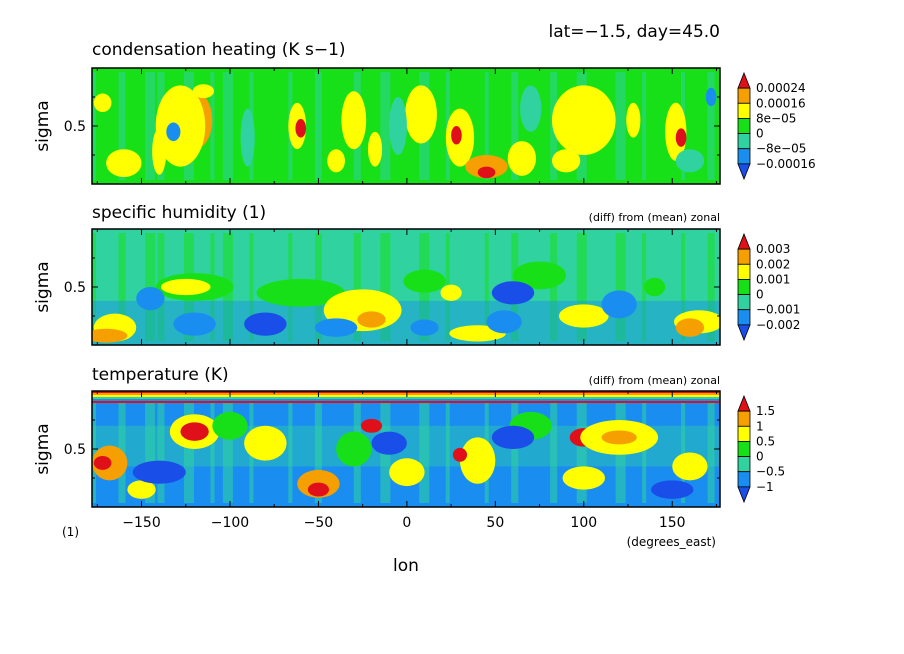  I want to click on colorbar-label: 0.002, so click(773, 264).